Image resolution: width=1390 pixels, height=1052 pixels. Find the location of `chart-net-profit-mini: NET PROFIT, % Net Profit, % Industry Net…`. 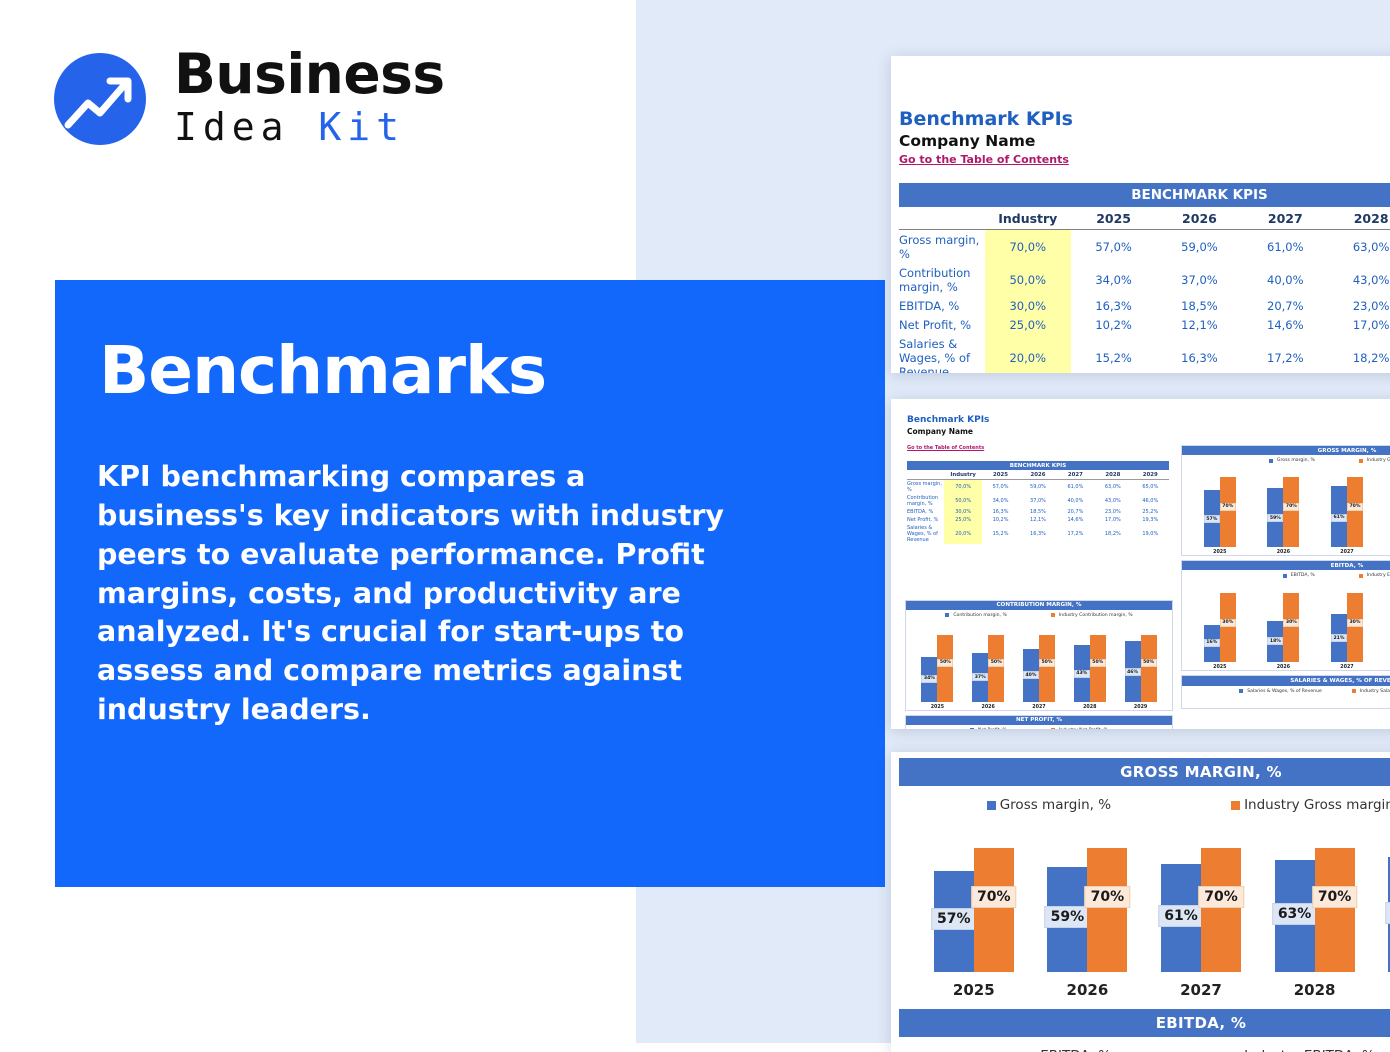

chart-net-profit-mini: NET PROFIT, % Net Profit, % Industry Net… is located at coordinates (1039, 722).